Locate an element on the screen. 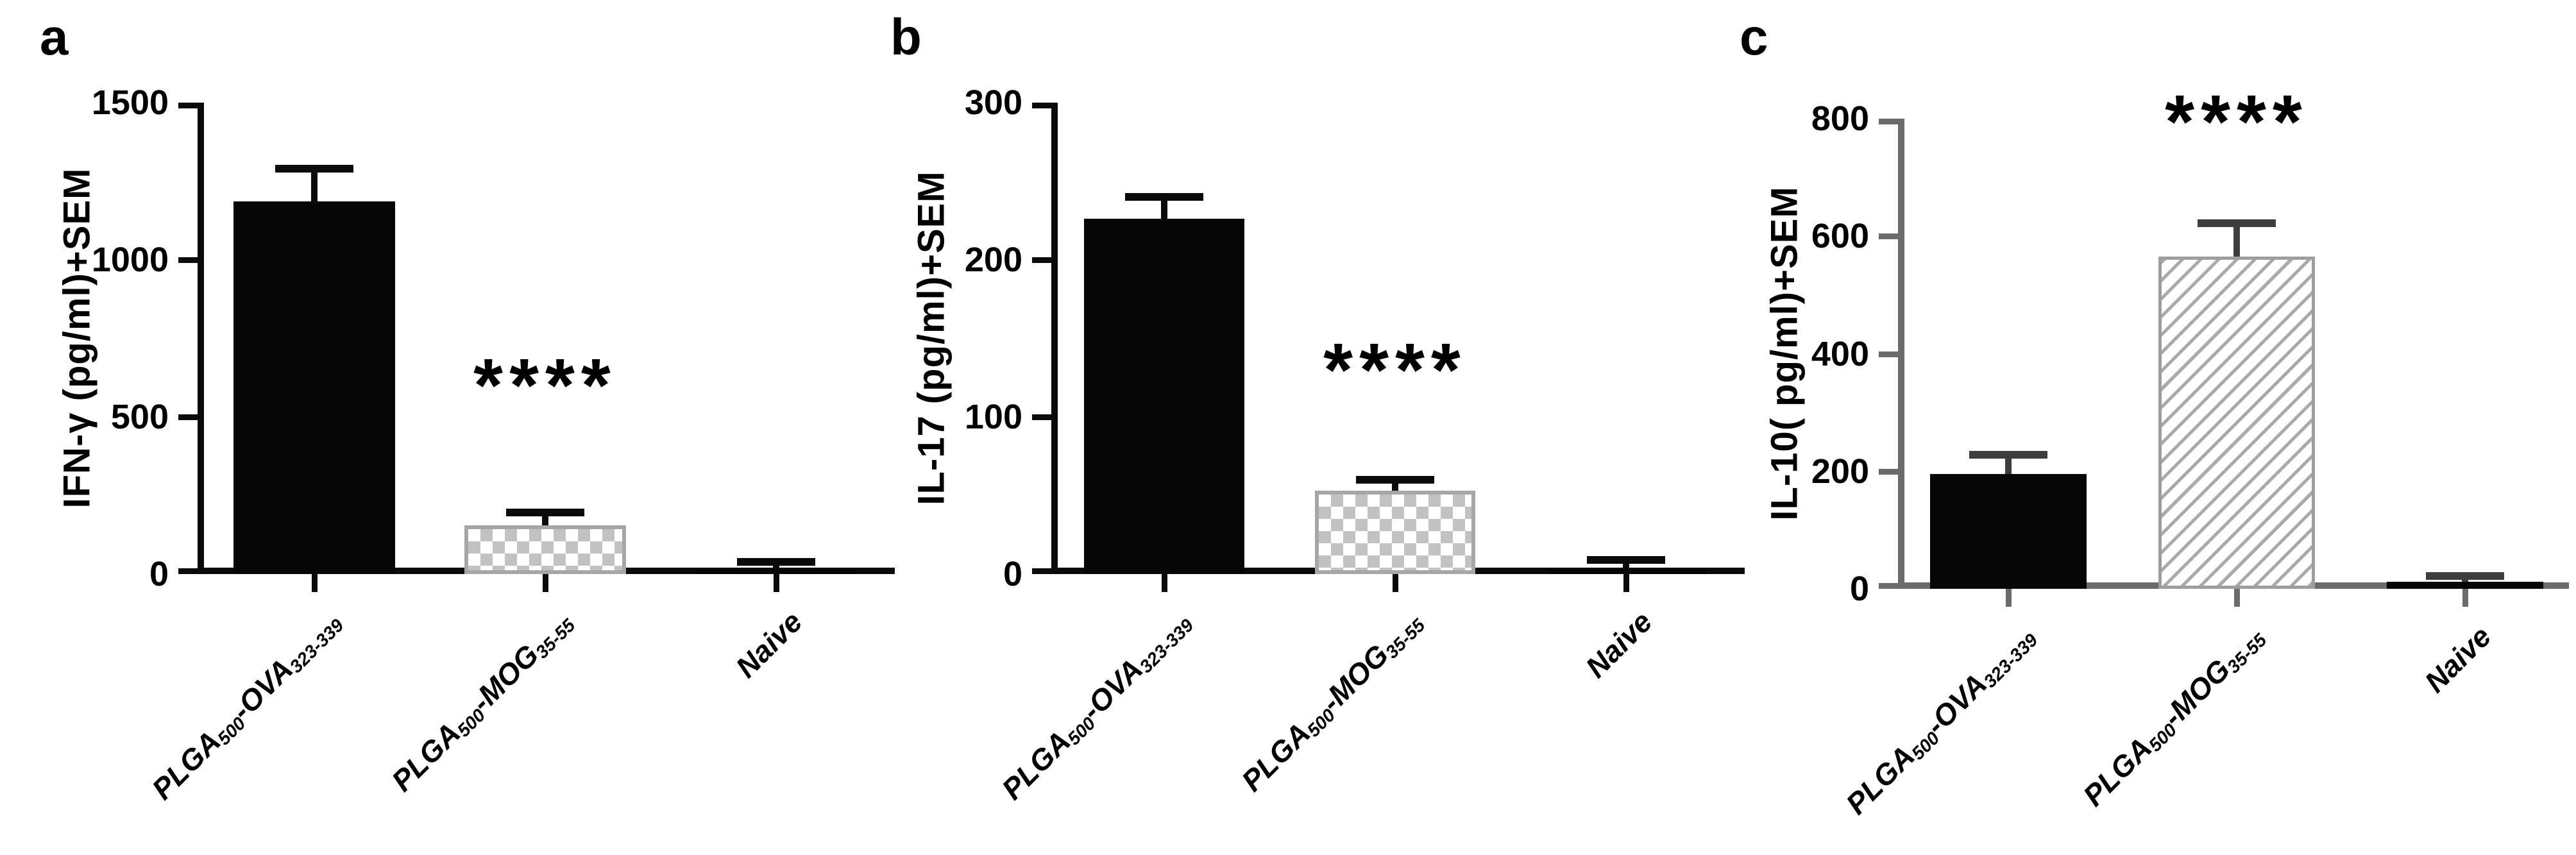  panel-c-category-label-1: PLGA500-MOG35-55 is located at coordinates (2173, 721).